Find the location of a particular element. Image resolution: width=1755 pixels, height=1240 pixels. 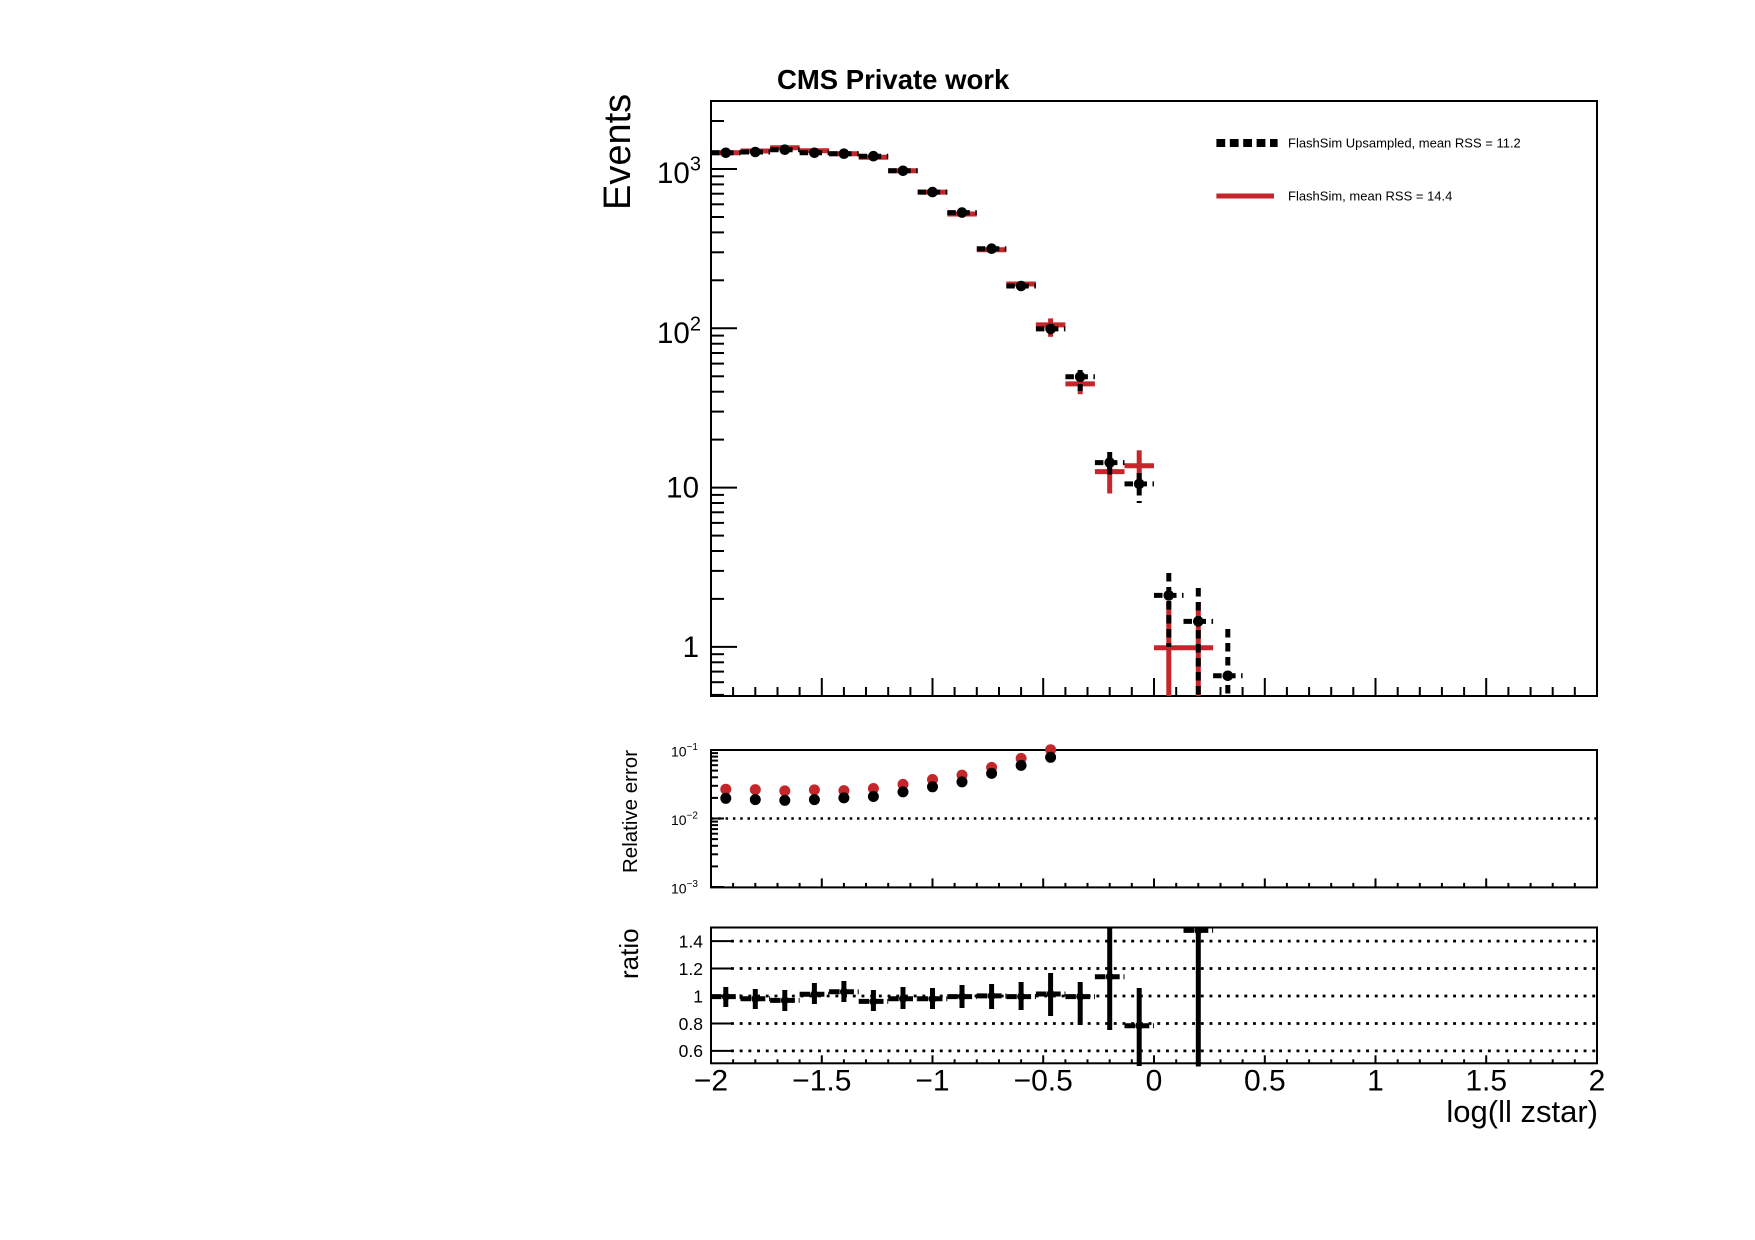

svg-text: CMS Private work is located at coordinates (893, 79).